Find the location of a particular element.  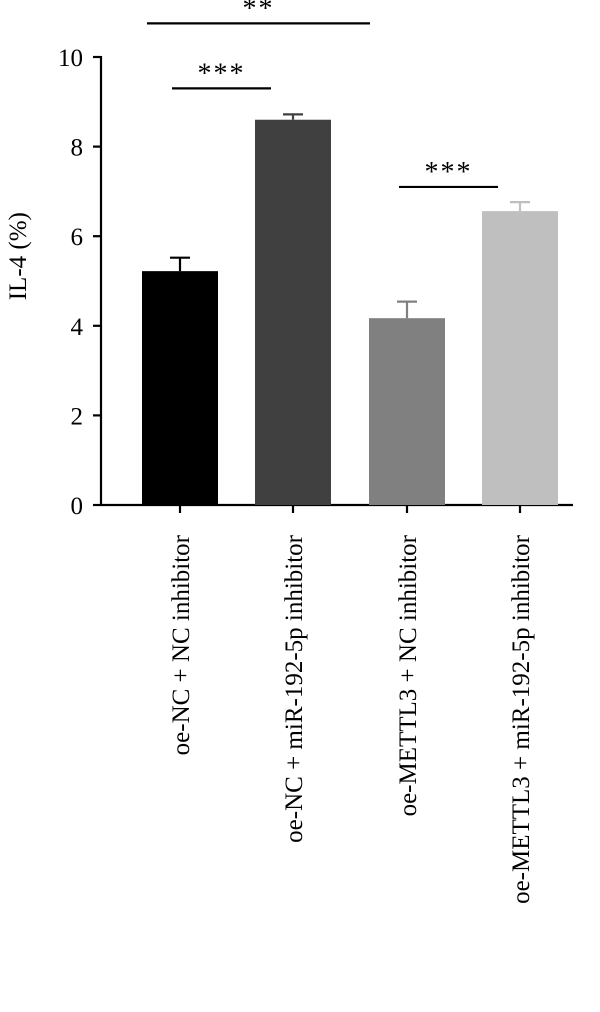

y-tick-label: 4 is located at coordinates (77, 327).